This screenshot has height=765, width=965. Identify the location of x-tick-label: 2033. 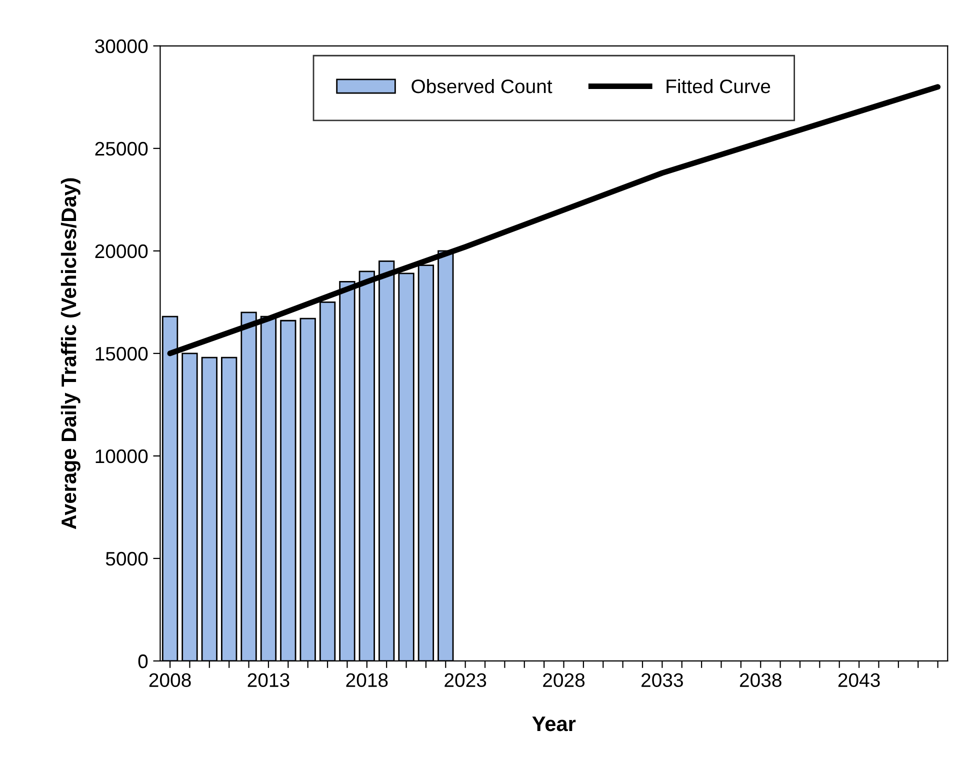
(662, 680).